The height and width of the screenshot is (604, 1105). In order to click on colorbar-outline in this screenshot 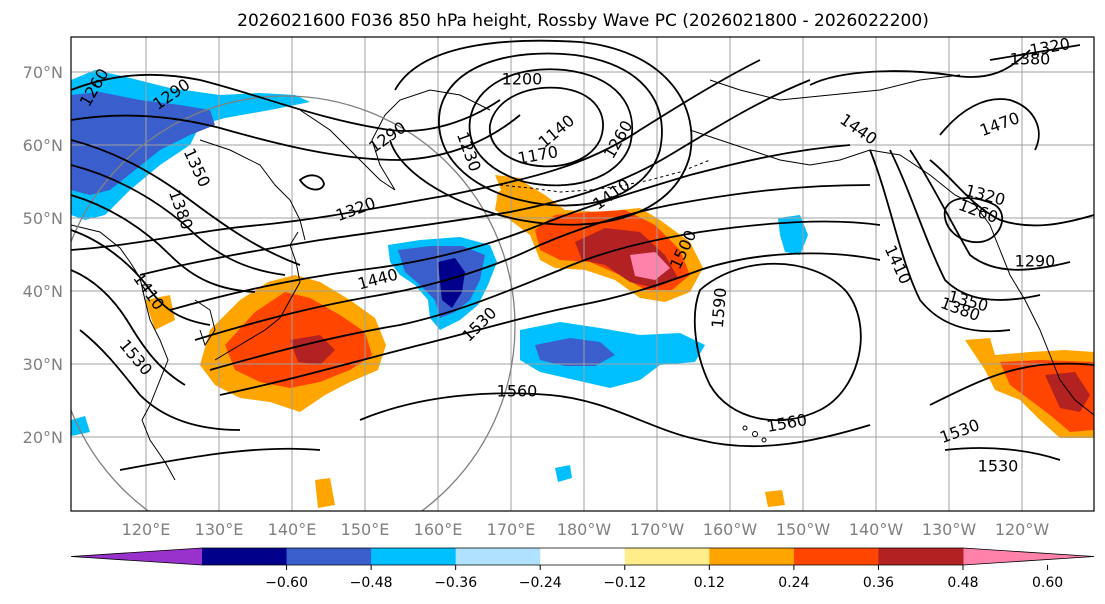, I will do `click(582, 556)`.